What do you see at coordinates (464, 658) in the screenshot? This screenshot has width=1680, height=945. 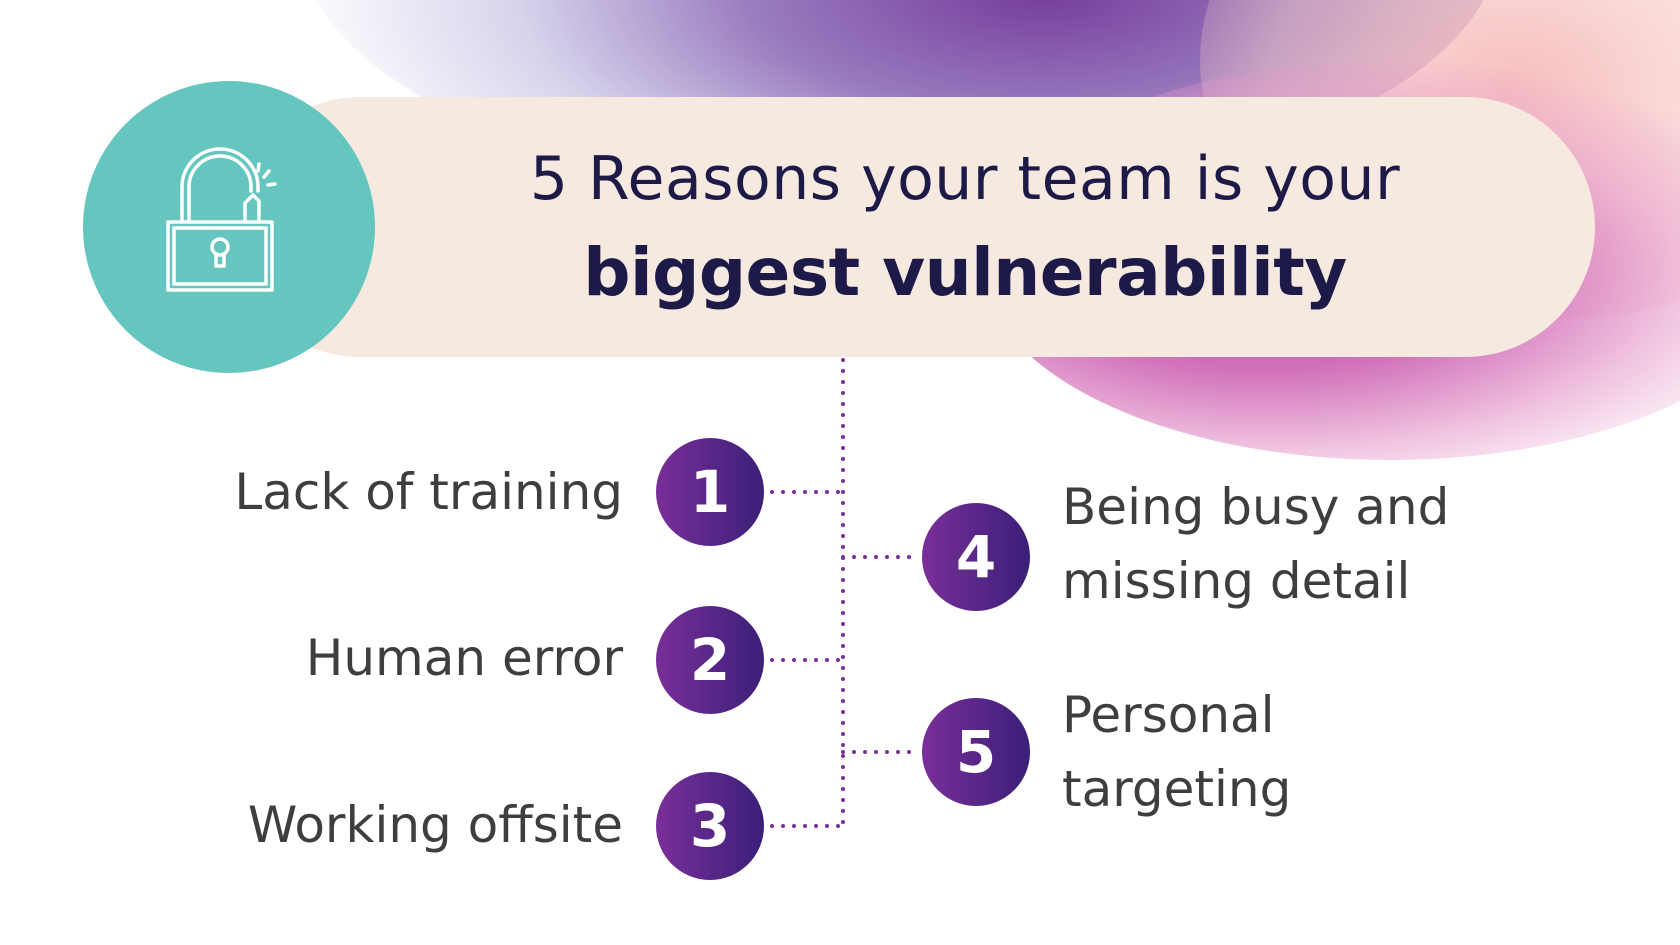 I see `reason-2-label: Human error` at bounding box center [464, 658].